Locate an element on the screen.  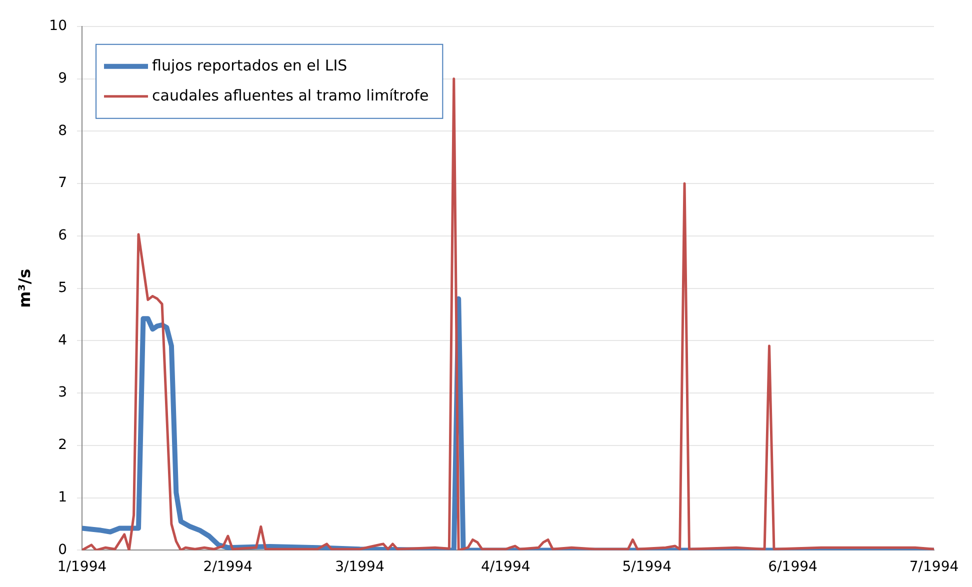
x-tick-label: 3/1994 is located at coordinates (359, 567).